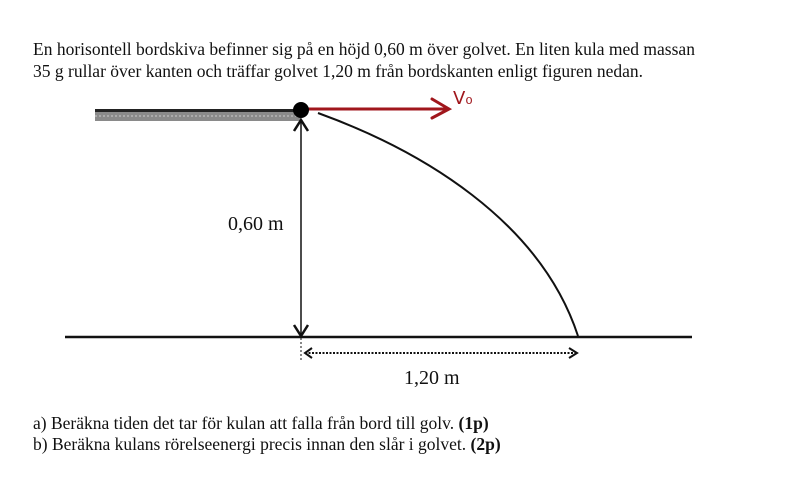  What do you see at coordinates (432, 378) in the screenshot?
I see `distance-label: 1,20 m` at bounding box center [432, 378].